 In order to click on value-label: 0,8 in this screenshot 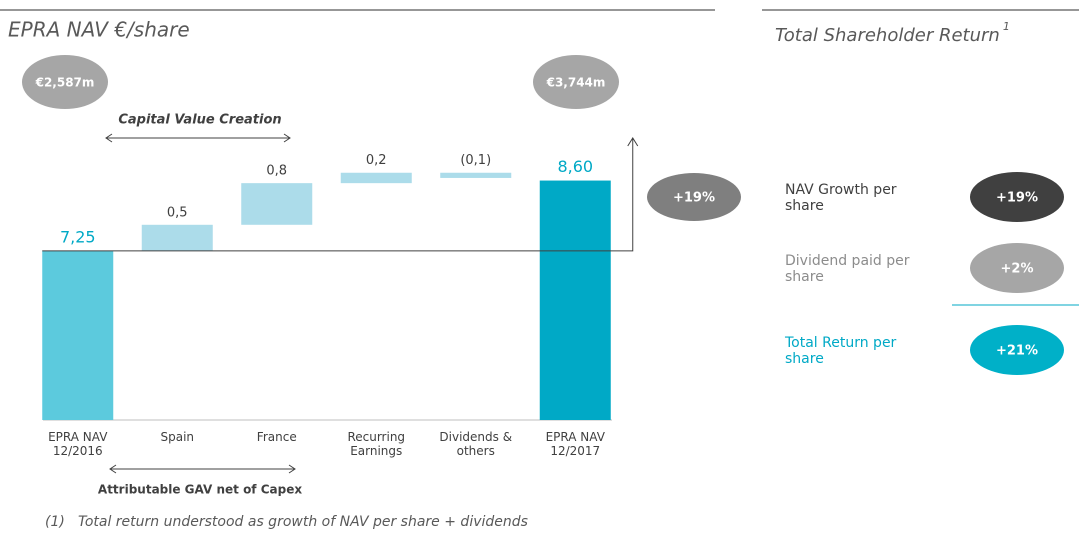, I will do `click(276, 171)`.